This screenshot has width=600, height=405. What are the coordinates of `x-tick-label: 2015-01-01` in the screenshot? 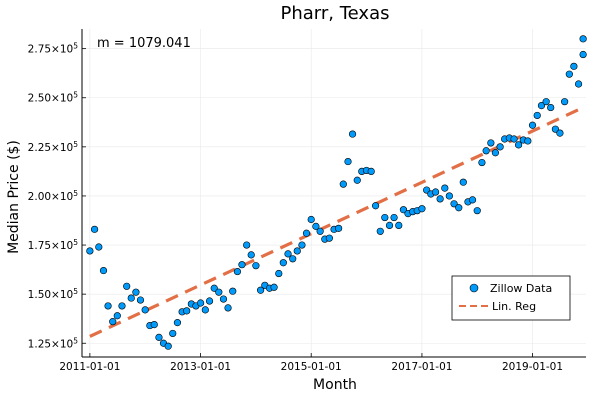 It's located at (311, 367).